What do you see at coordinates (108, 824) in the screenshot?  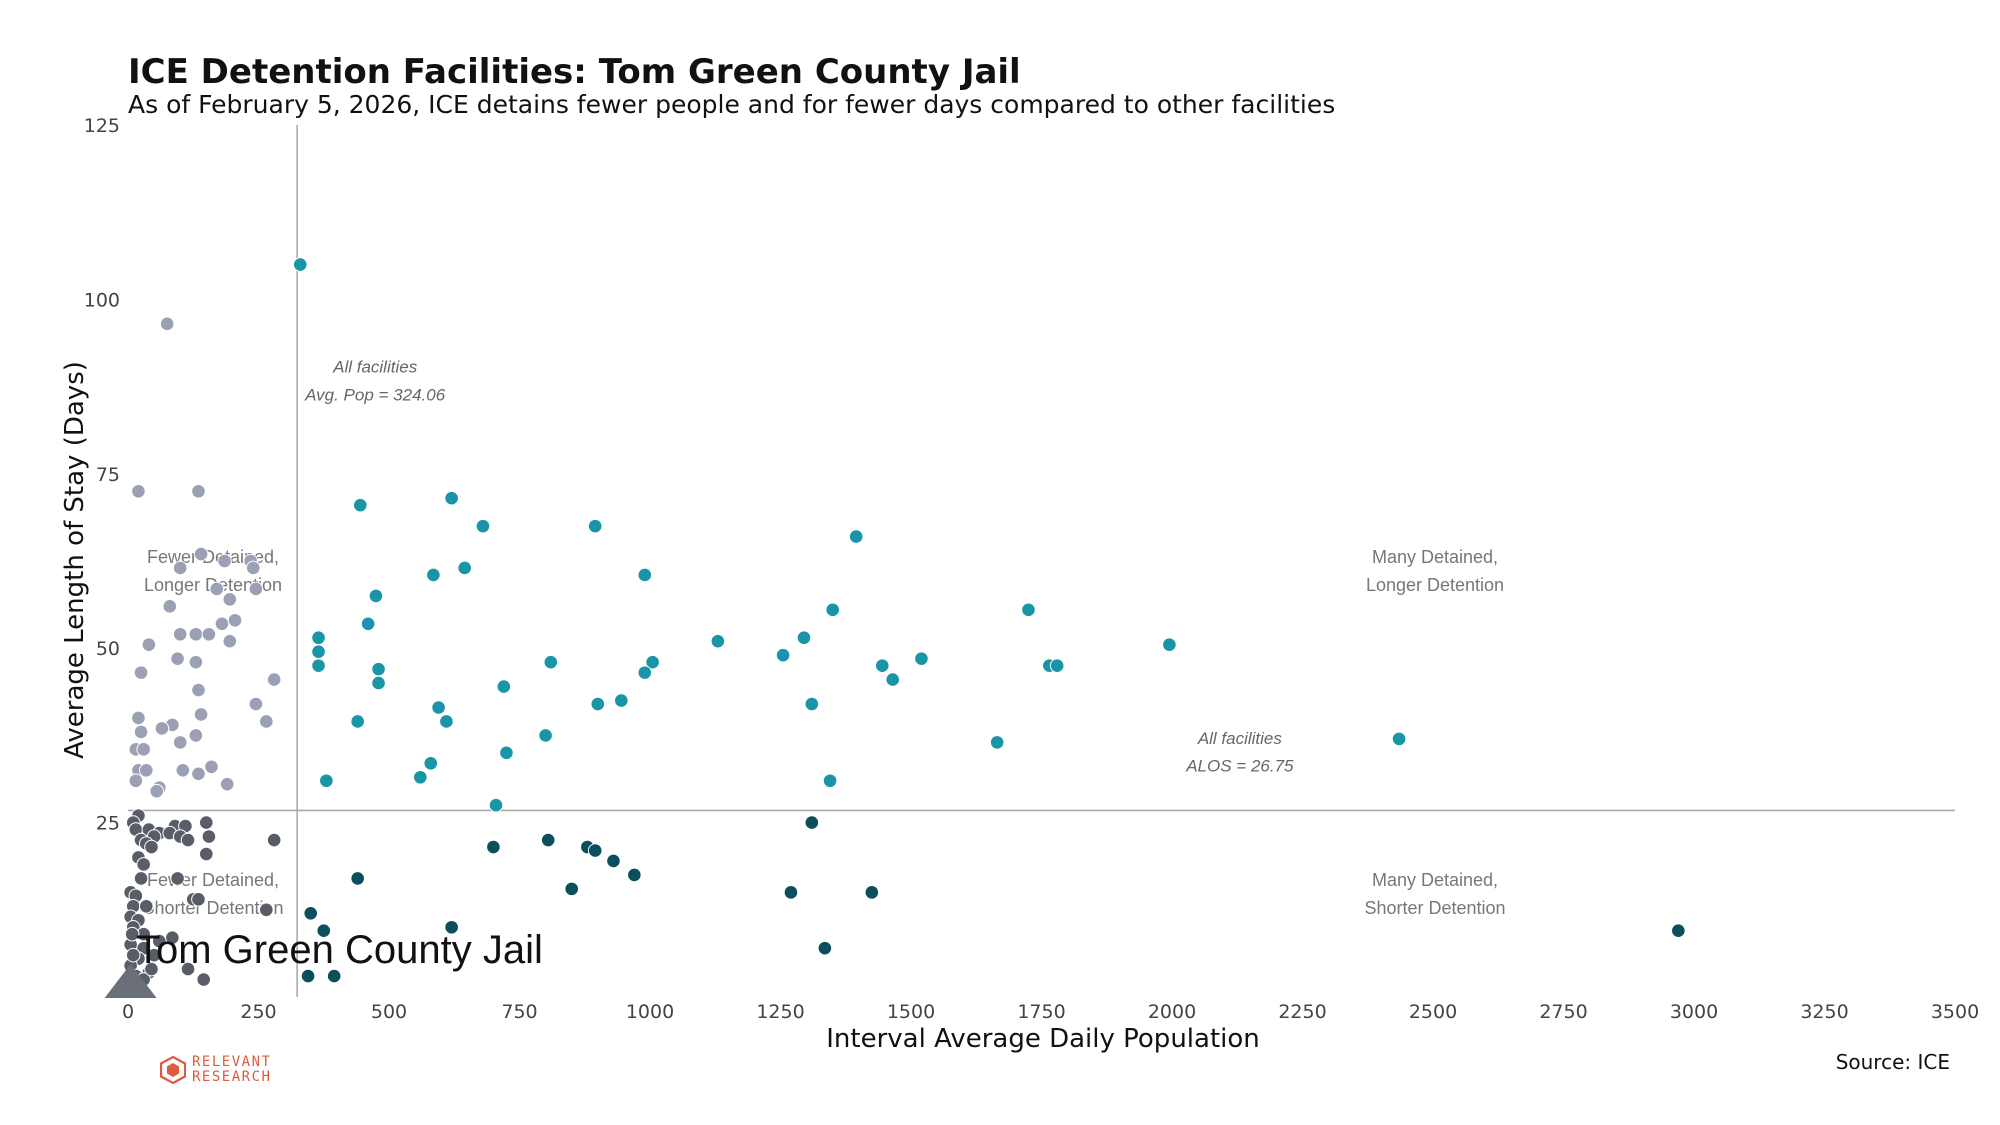 I see `y-tick-label: 25` at bounding box center [108, 824].